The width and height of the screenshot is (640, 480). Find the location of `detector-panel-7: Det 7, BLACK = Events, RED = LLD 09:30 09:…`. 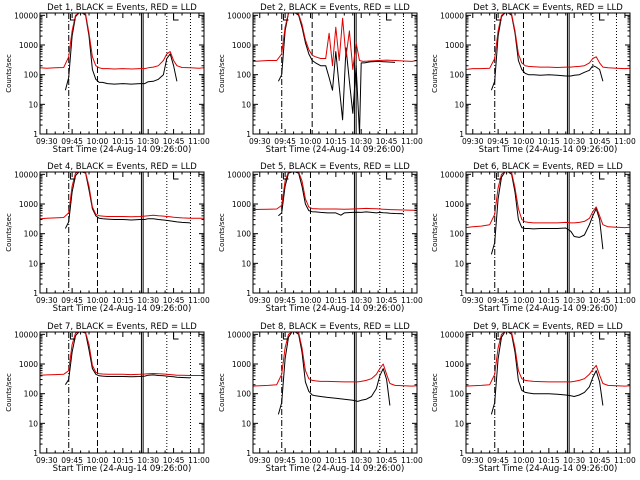

detector-panel-7: Det 7, BLACK = Events, RED = LLD 09:30 09:… is located at coordinates (107, 398).